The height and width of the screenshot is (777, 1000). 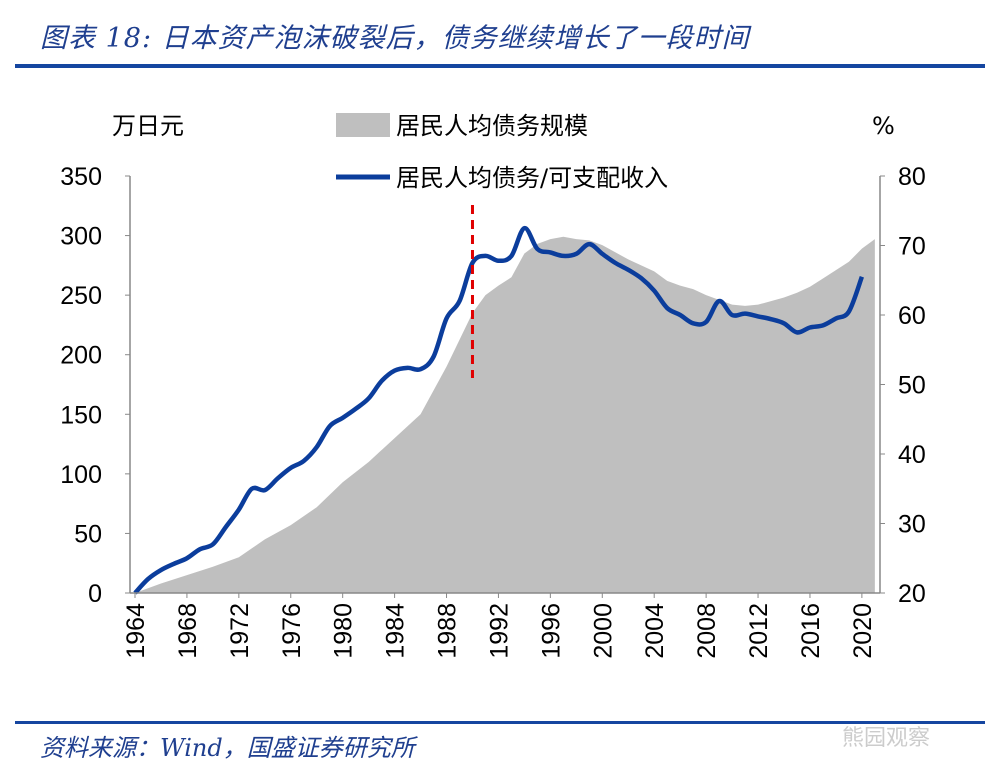 I want to click on right-tick-label: 60, so click(x=912, y=316).